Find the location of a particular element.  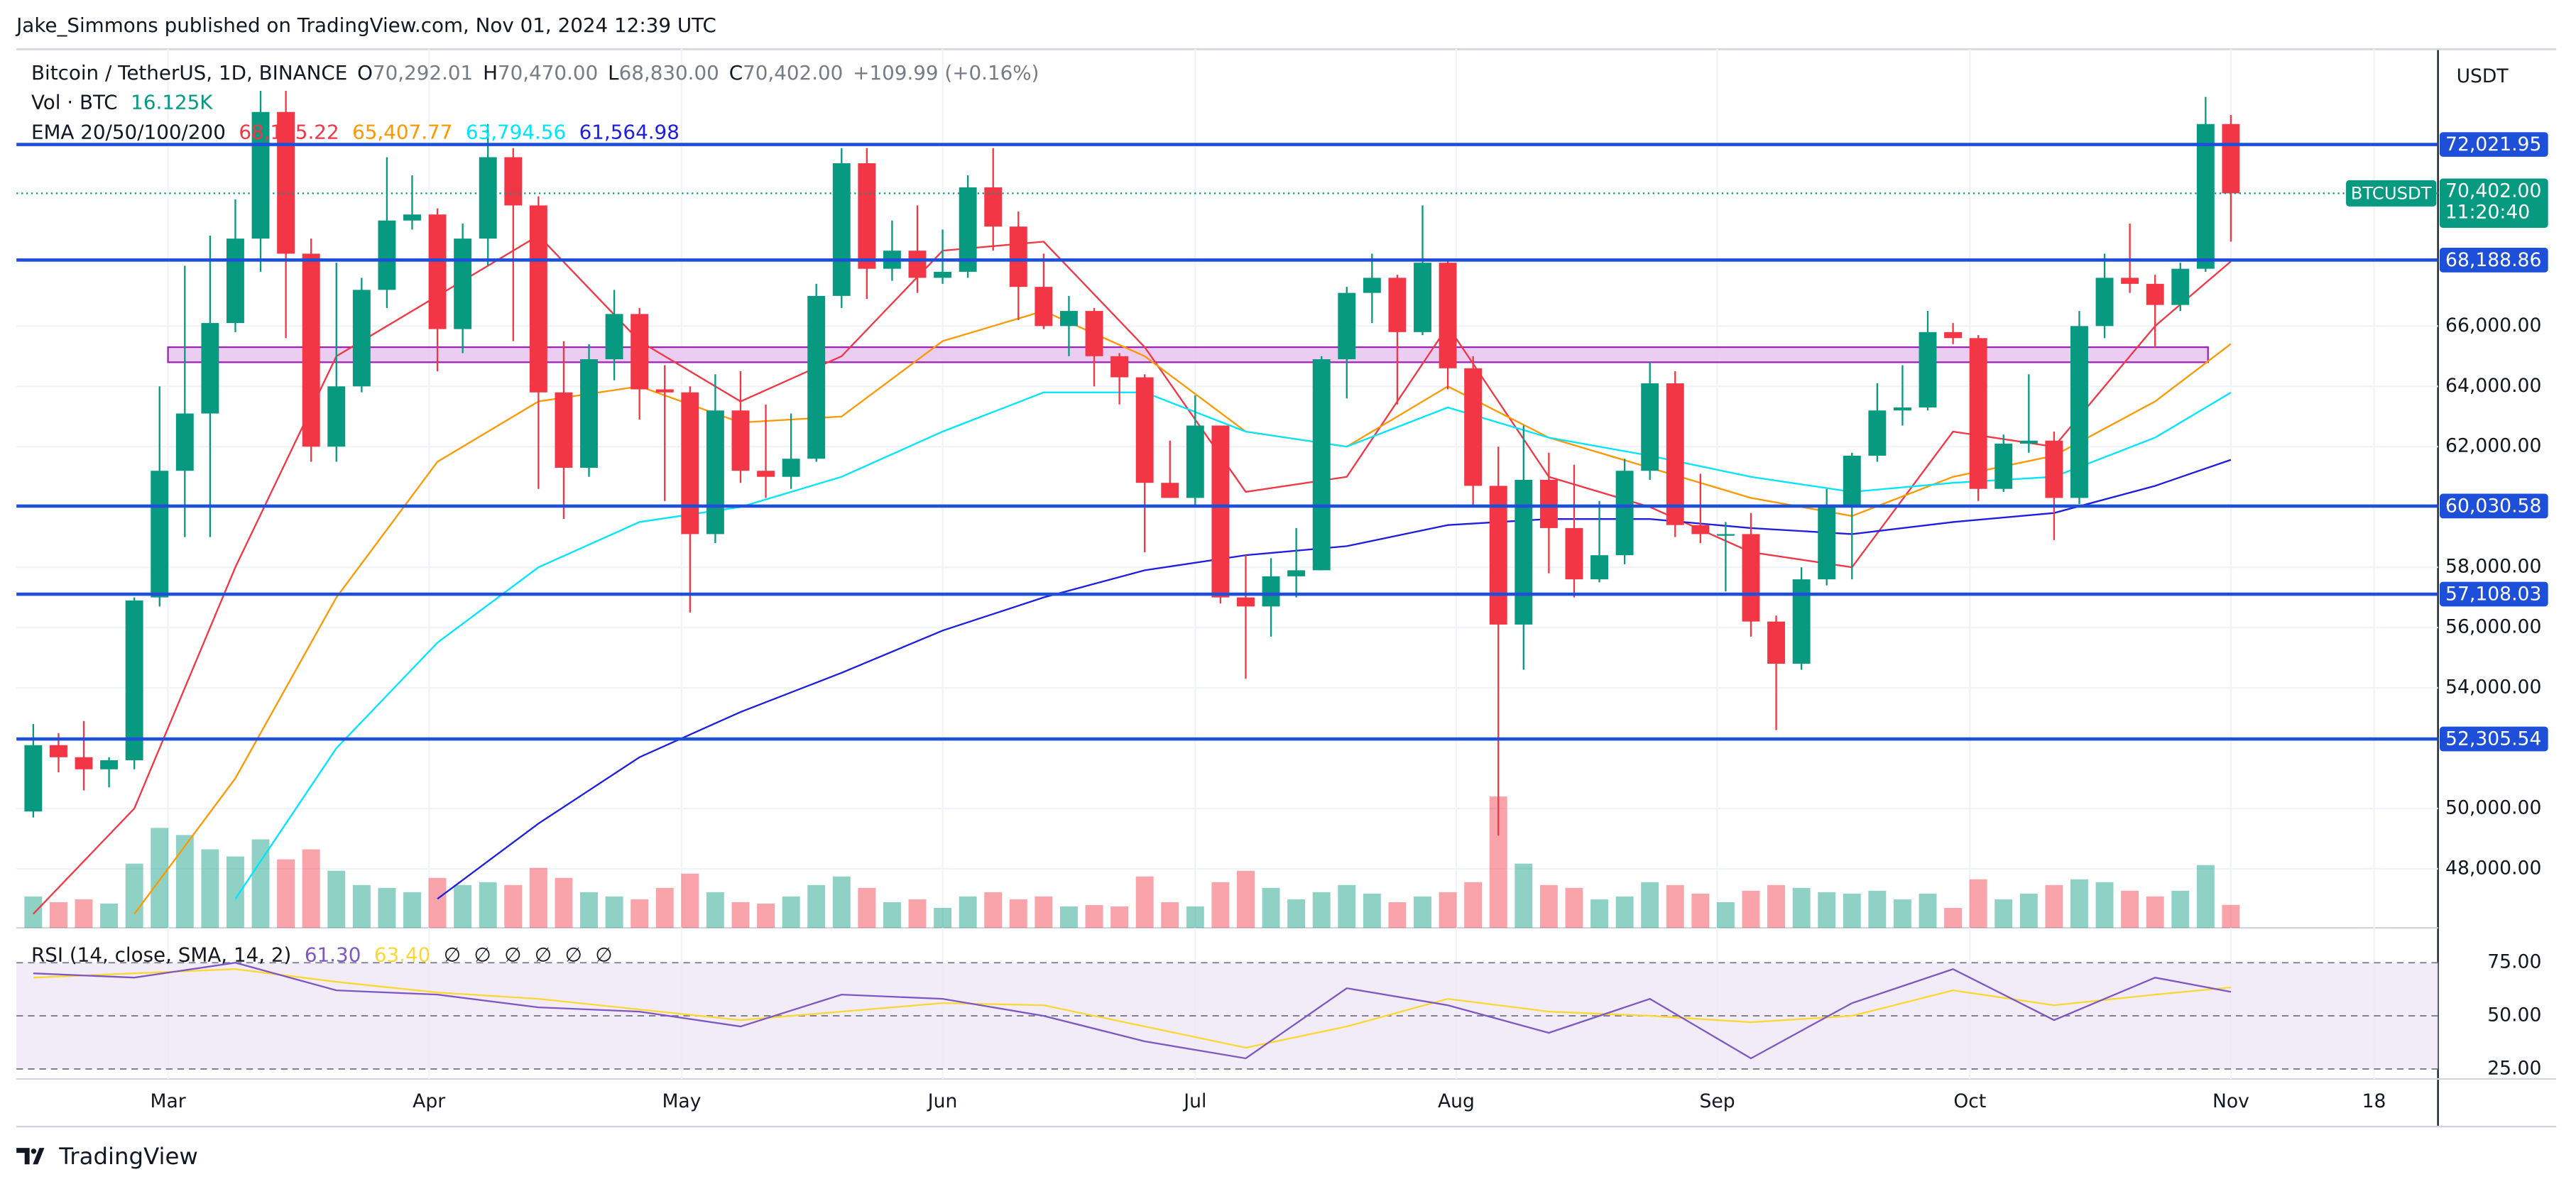

ema-last: 63,794.56 is located at coordinates (516, 131).